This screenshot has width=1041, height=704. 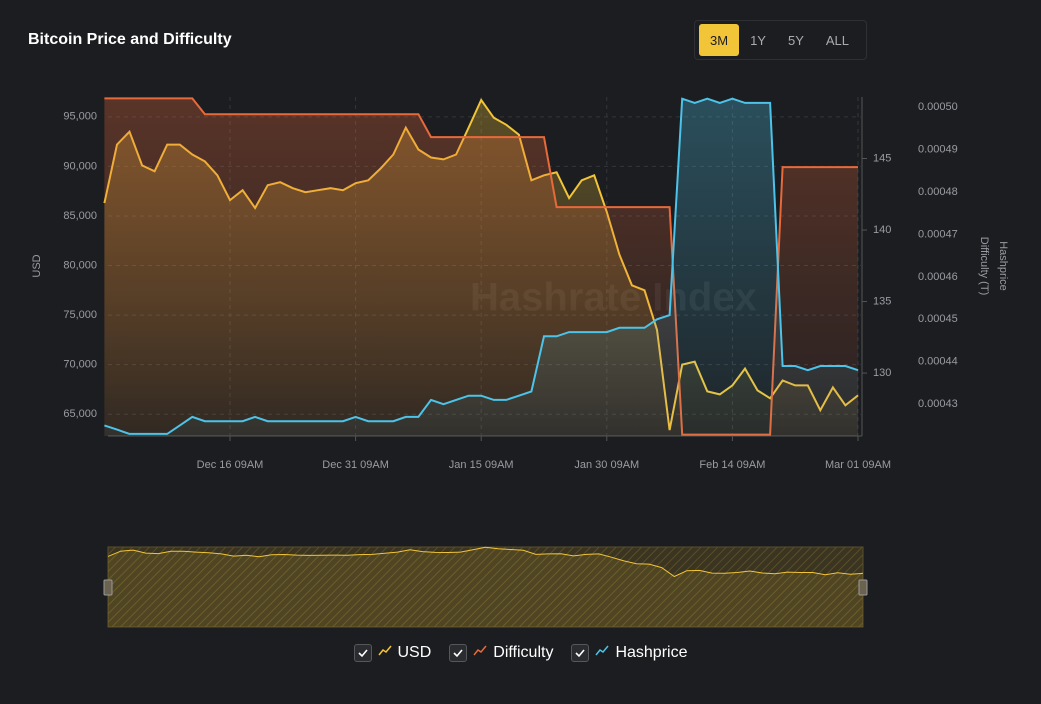 What do you see at coordinates (719, 40) in the screenshot?
I see `range-button: 3M` at bounding box center [719, 40].